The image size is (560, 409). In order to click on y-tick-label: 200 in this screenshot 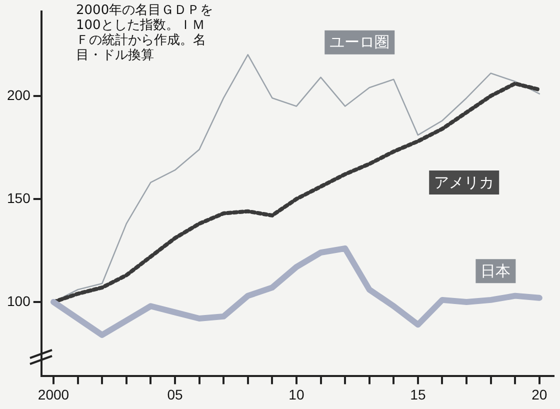, I will do `click(19, 94)`.